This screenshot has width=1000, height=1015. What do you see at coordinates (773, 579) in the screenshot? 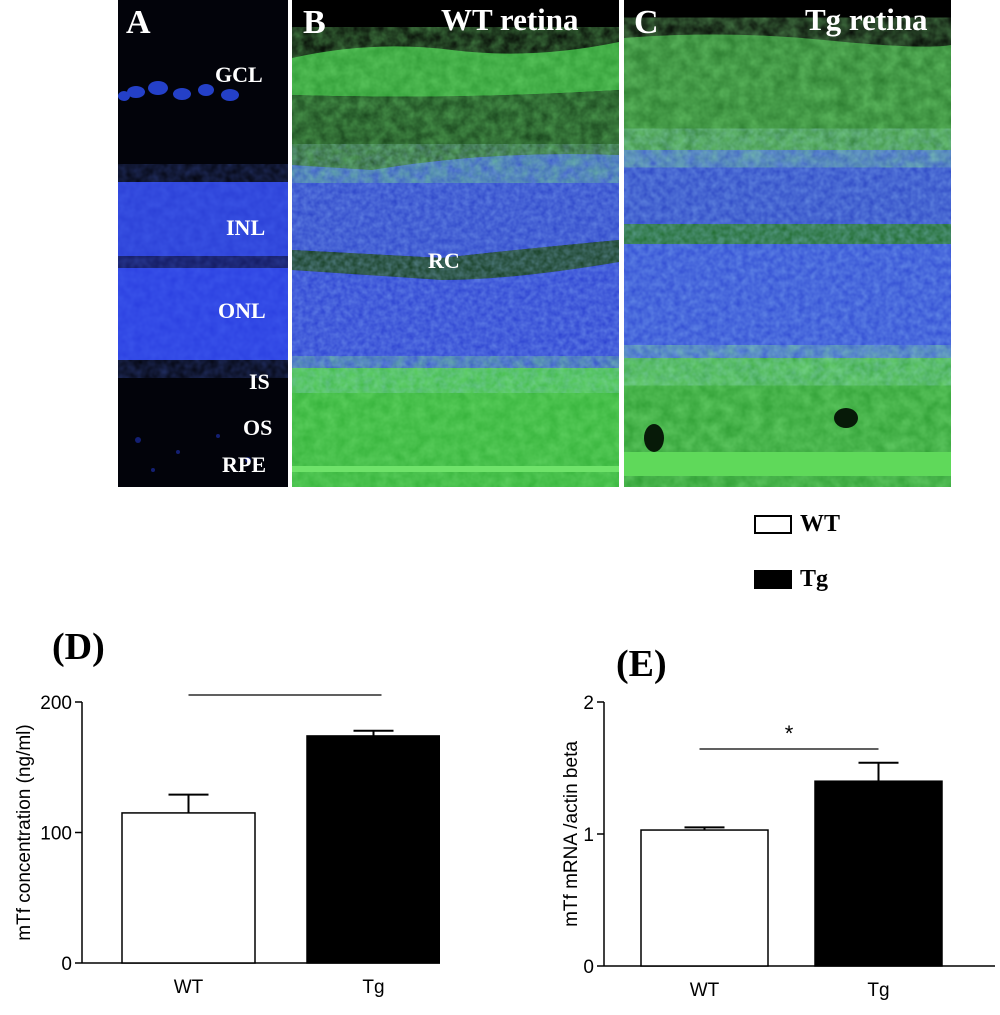
I see `legend-swatch-tg` at bounding box center [773, 579].